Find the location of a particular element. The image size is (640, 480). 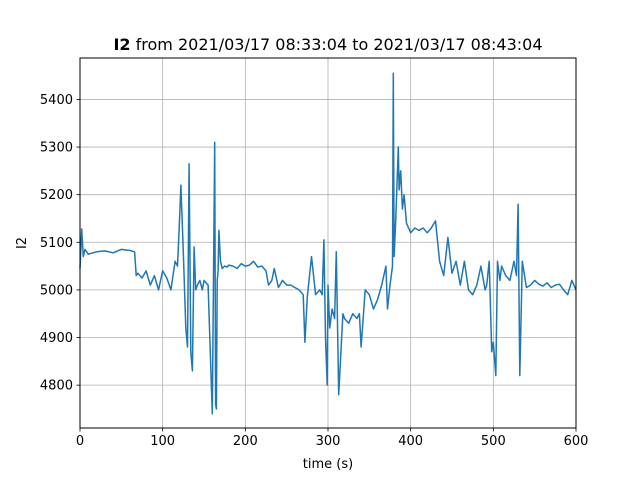

y-tick-label: 4800 is located at coordinates (56, 386).